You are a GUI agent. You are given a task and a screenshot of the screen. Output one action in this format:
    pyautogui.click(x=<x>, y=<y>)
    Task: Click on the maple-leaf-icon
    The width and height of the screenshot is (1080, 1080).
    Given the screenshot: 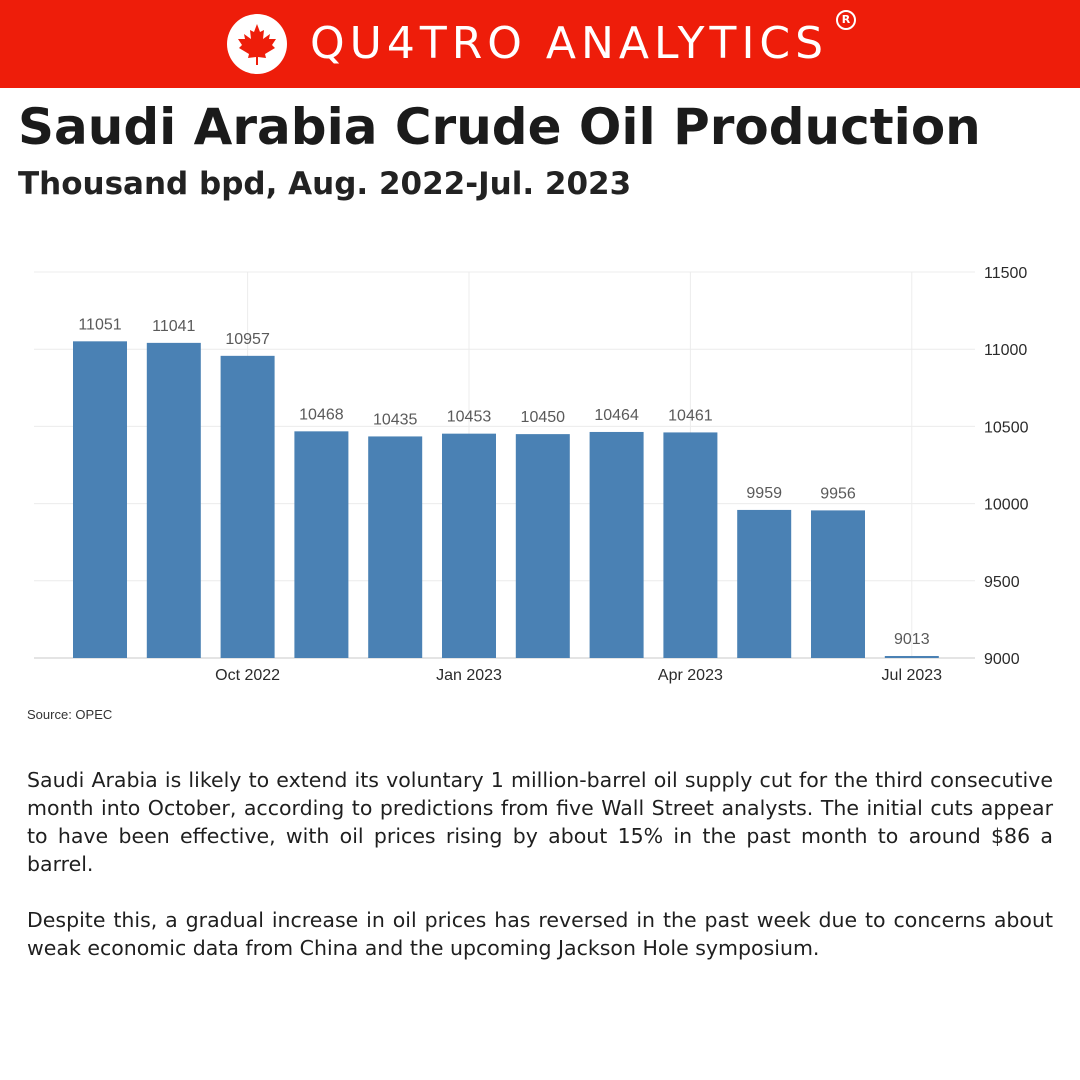 What is the action you would take?
    pyautogui.click(x=257, y=44)
    